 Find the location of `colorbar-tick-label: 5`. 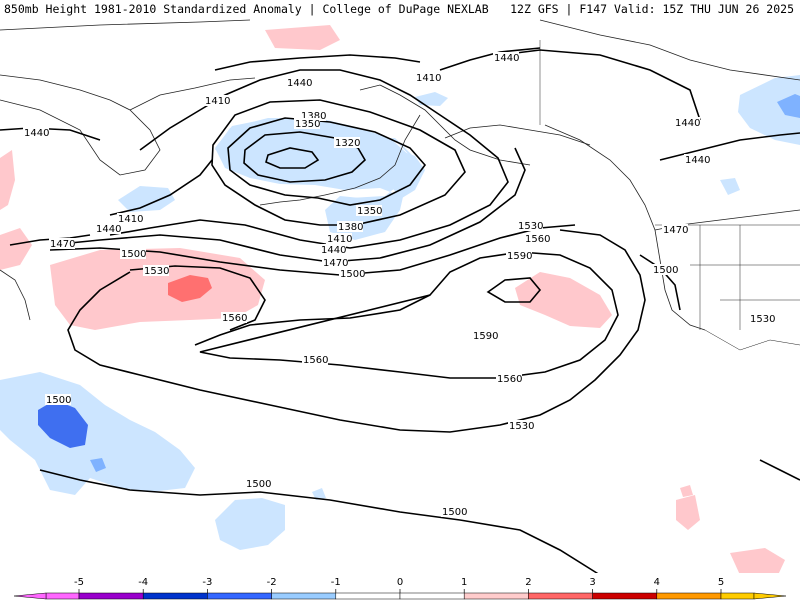

colorbar-tick-label: 5 is located at coordinates (721, 582).